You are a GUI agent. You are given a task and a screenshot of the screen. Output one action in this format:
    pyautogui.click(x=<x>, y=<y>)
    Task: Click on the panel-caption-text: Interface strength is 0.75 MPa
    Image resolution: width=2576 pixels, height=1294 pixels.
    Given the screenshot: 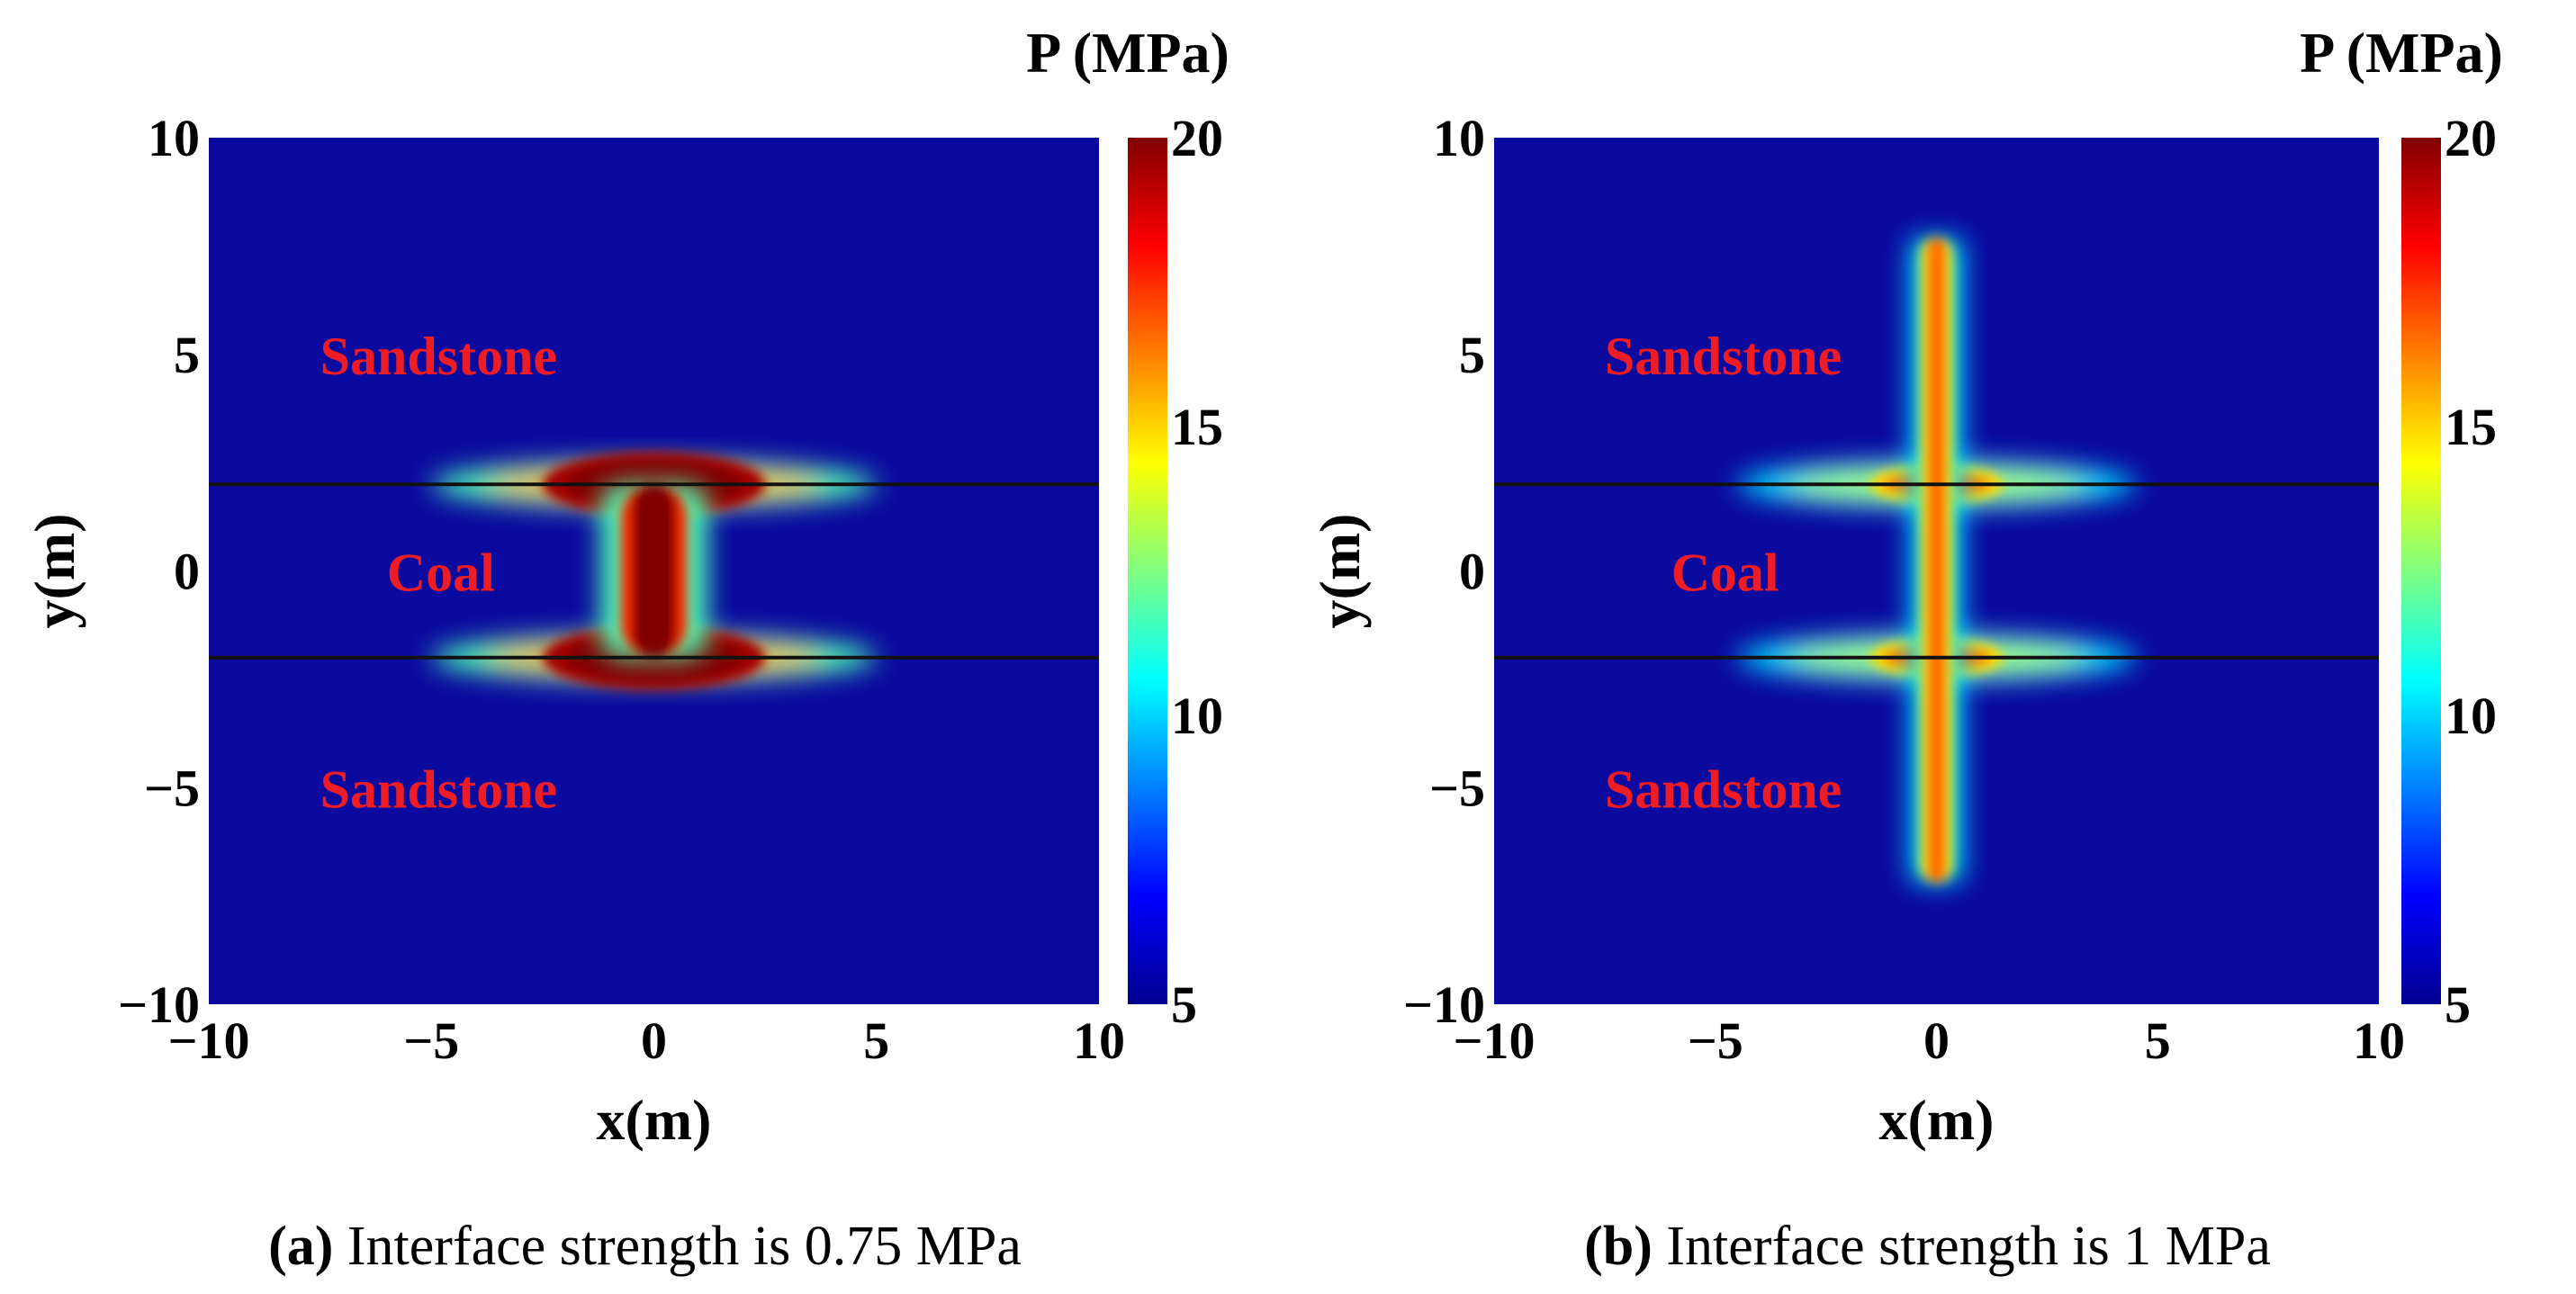 What is the action you would take?
    pyautogui.click(x=684, y=1246)
    